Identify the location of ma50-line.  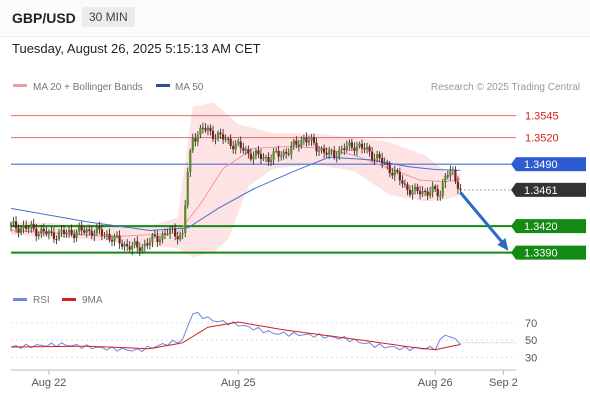
(235, 194).